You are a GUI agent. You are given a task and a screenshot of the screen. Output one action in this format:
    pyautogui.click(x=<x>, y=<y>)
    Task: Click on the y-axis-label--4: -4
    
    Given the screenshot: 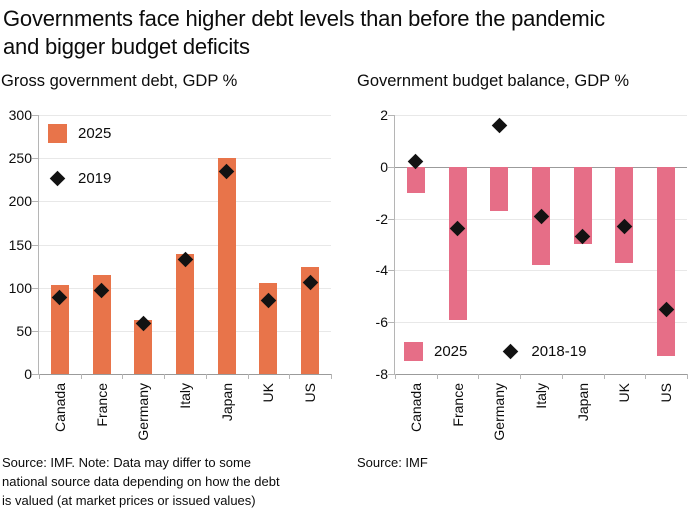 What is the action you would take?
    pyautogui.click(x=381, y=270)
    